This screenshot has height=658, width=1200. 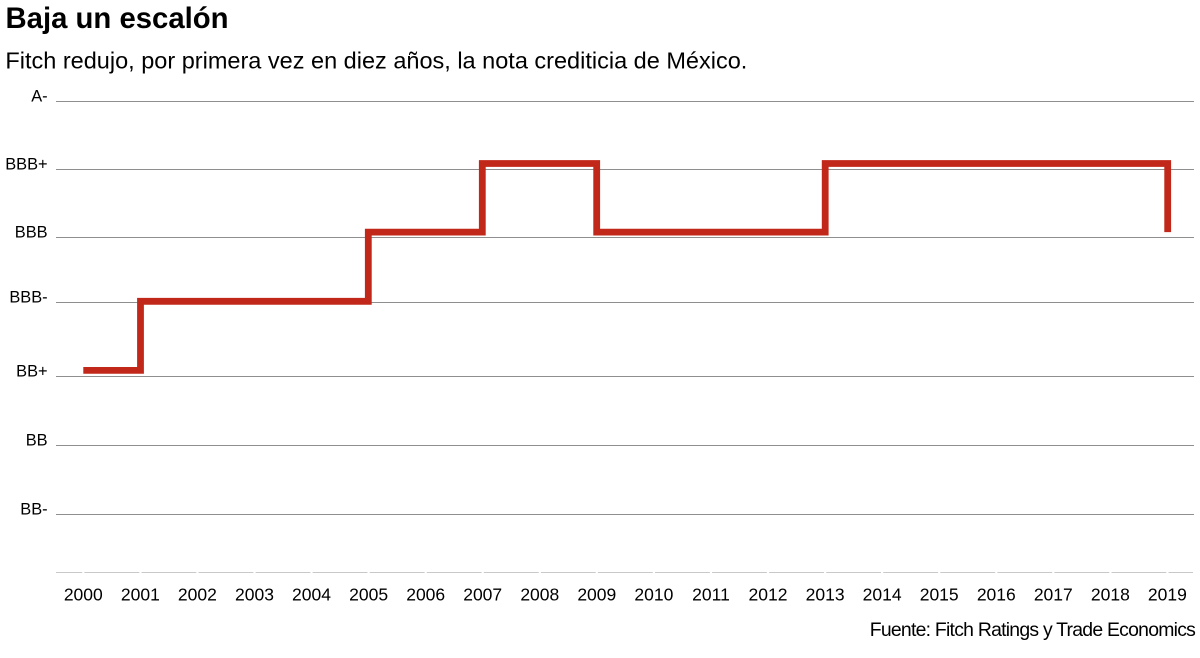 I want to click on svg-text: 2018, so click(x=1110, y=594).